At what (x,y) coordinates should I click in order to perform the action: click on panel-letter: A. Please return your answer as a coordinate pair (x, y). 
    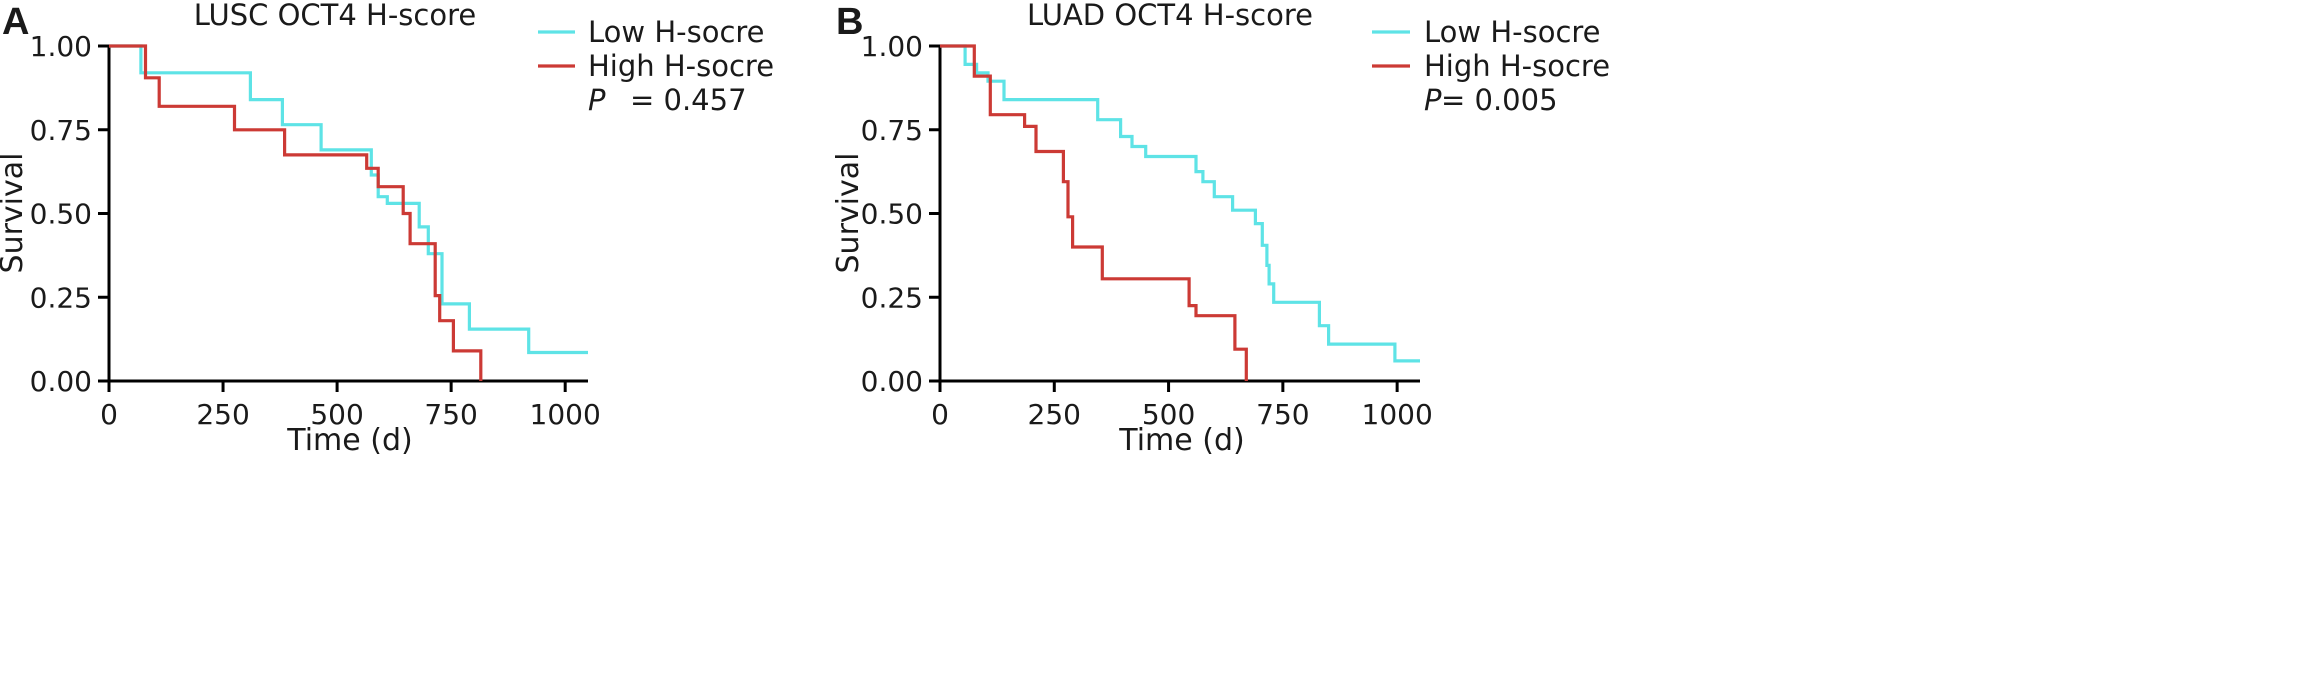
    Looking at the image, I should click on (15, 22).